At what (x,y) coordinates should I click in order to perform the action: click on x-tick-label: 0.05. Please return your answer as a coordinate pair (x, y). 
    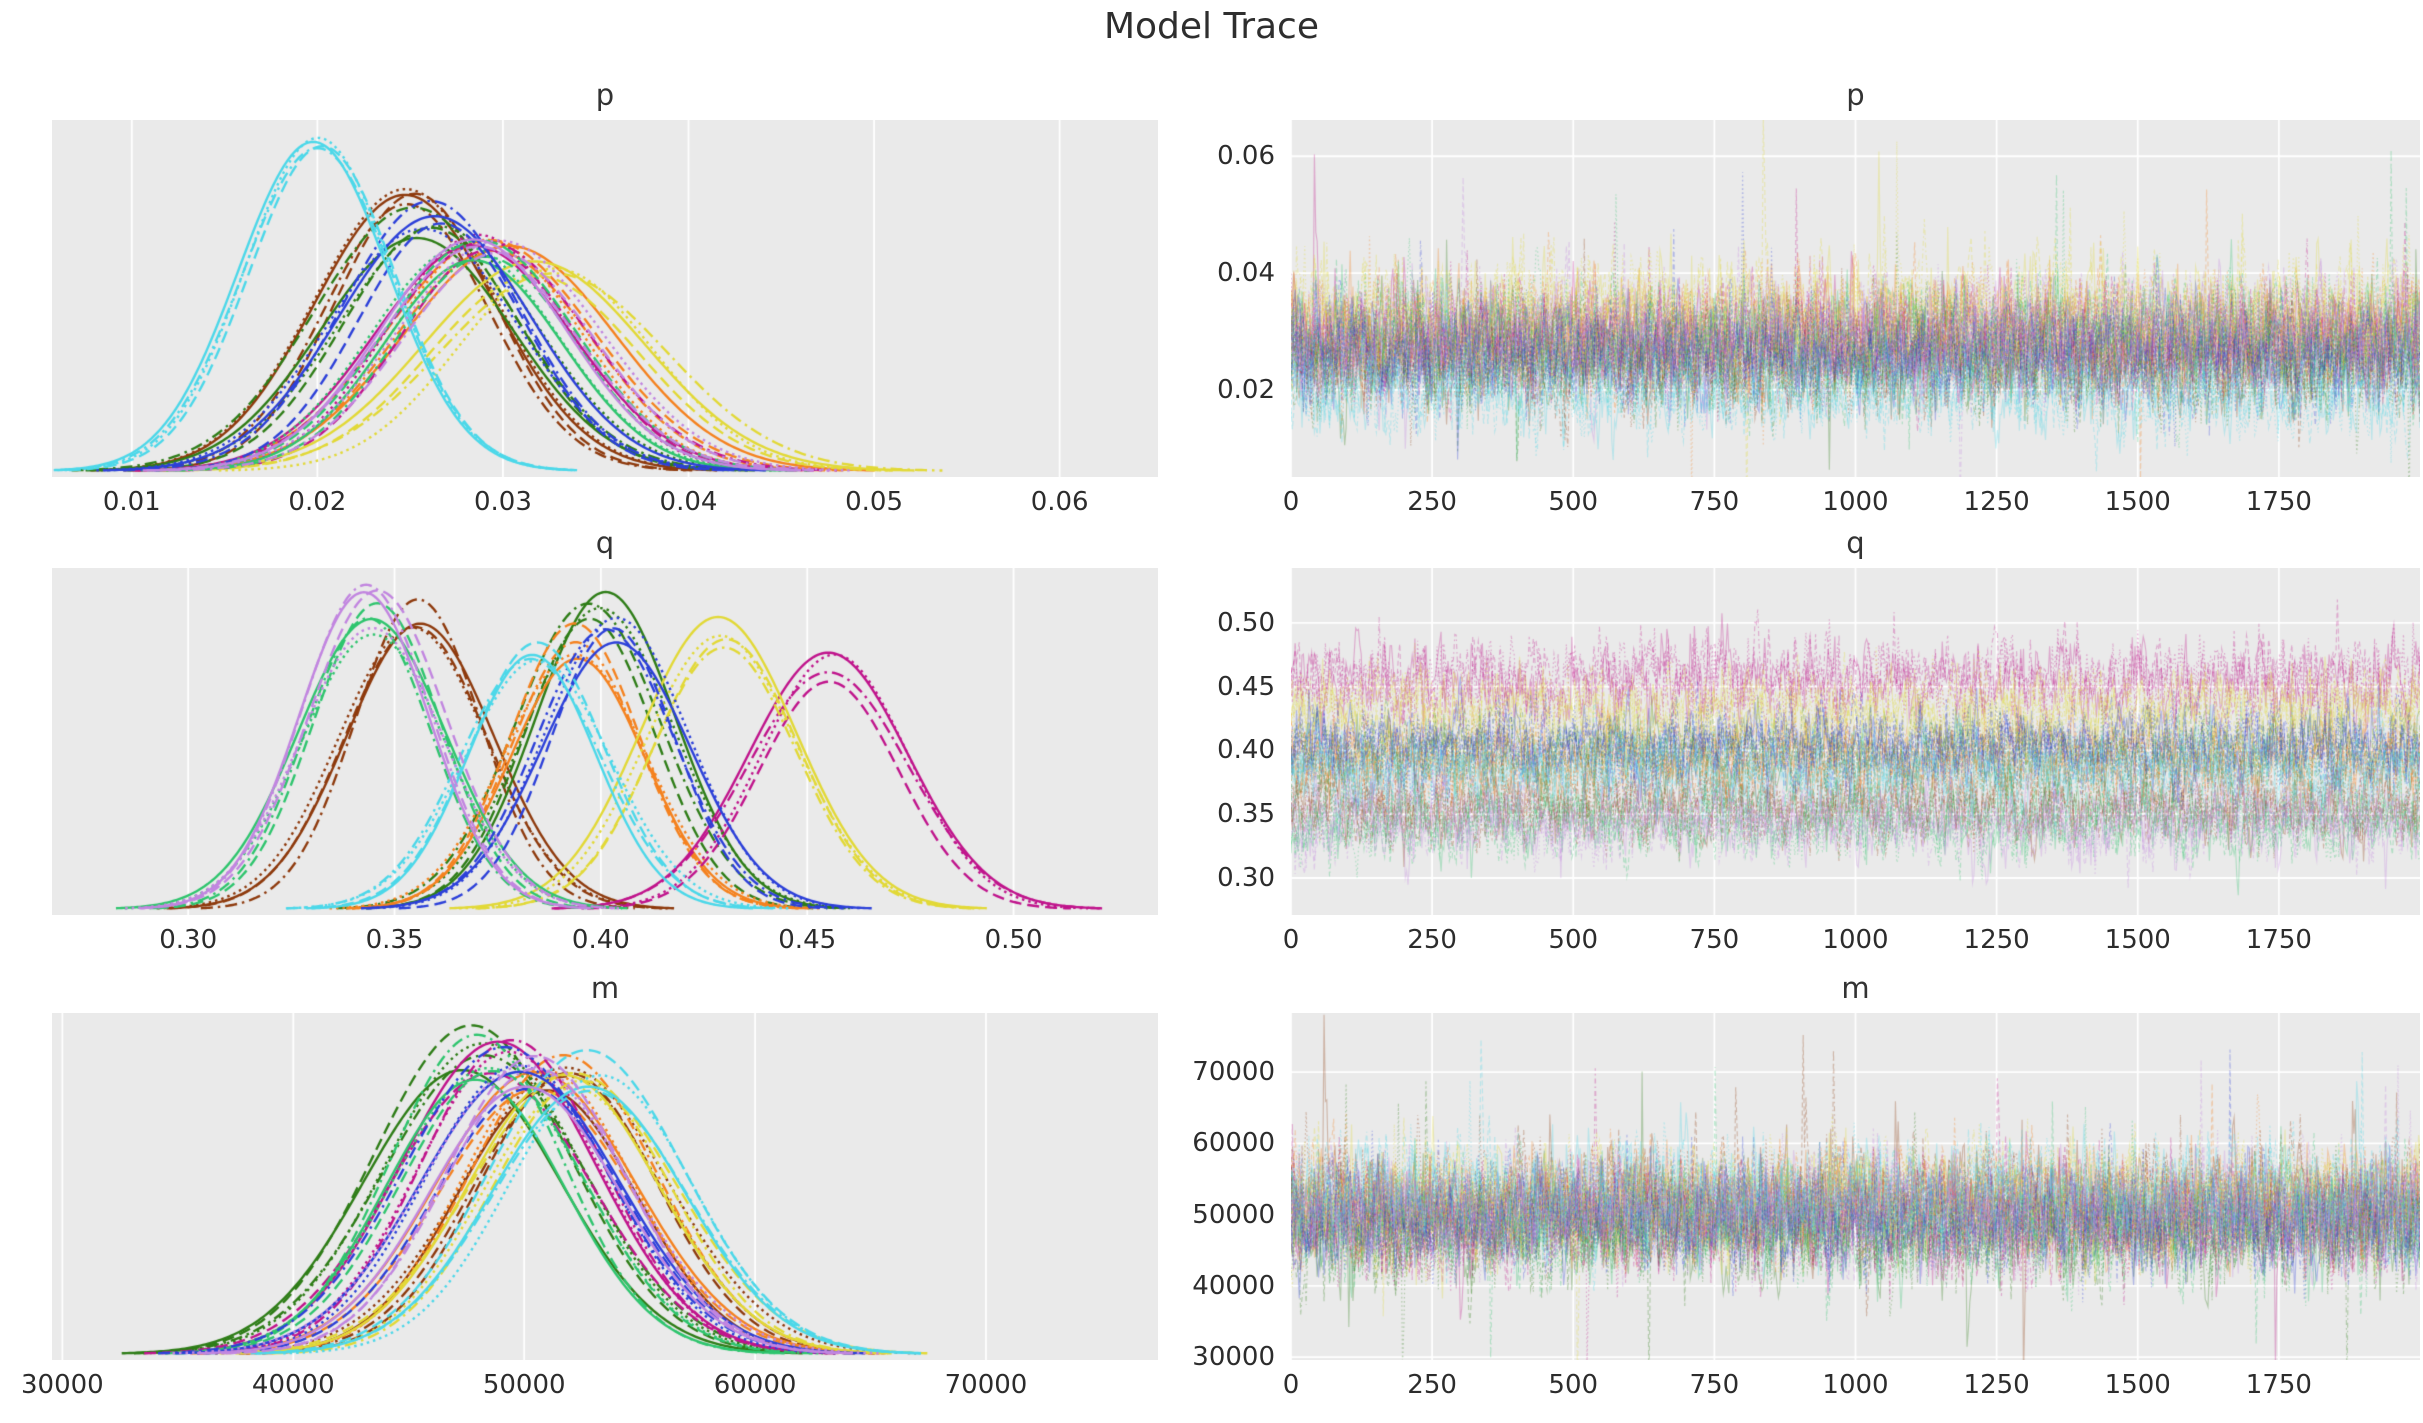
    Looking at the image, I should click on (874, 502).